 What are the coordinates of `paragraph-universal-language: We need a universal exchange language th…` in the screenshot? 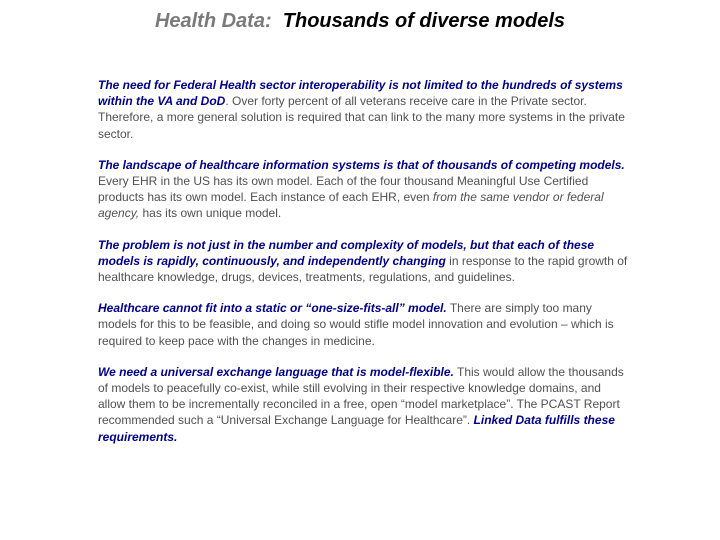 It's located at (363, 404).